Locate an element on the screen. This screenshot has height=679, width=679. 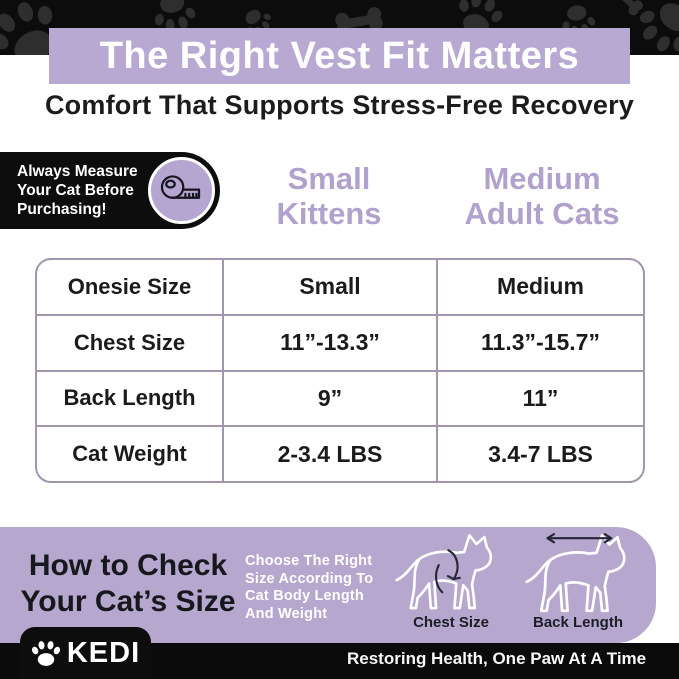
column-header-small: Small Kittens is located at coordinates (329, 196).